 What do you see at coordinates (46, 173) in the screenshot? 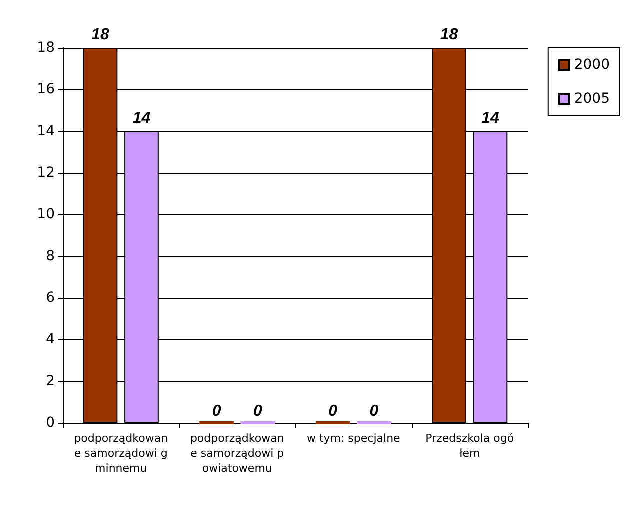
I see `y-tick-label: 12` at bounding box center [46, 173].